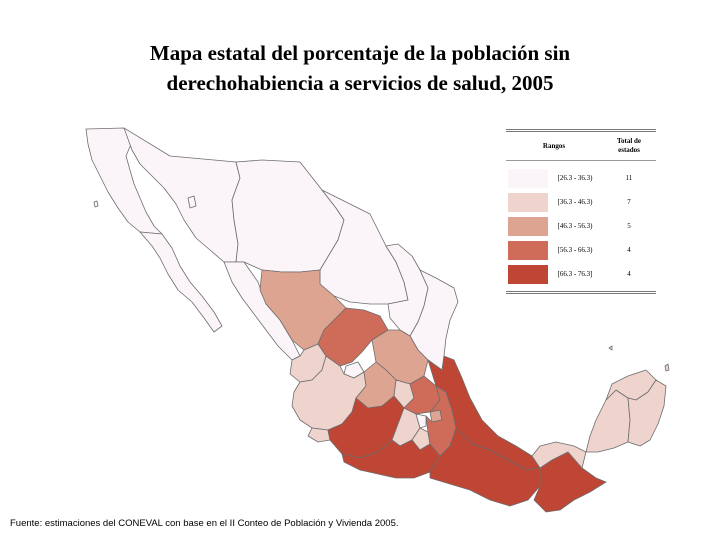 The width and height of the screenshot is (720, 540). What do you see at coordinates (192, 202) in the screenshot?
I see `island-tiburon` at bounding box center [192, 202].